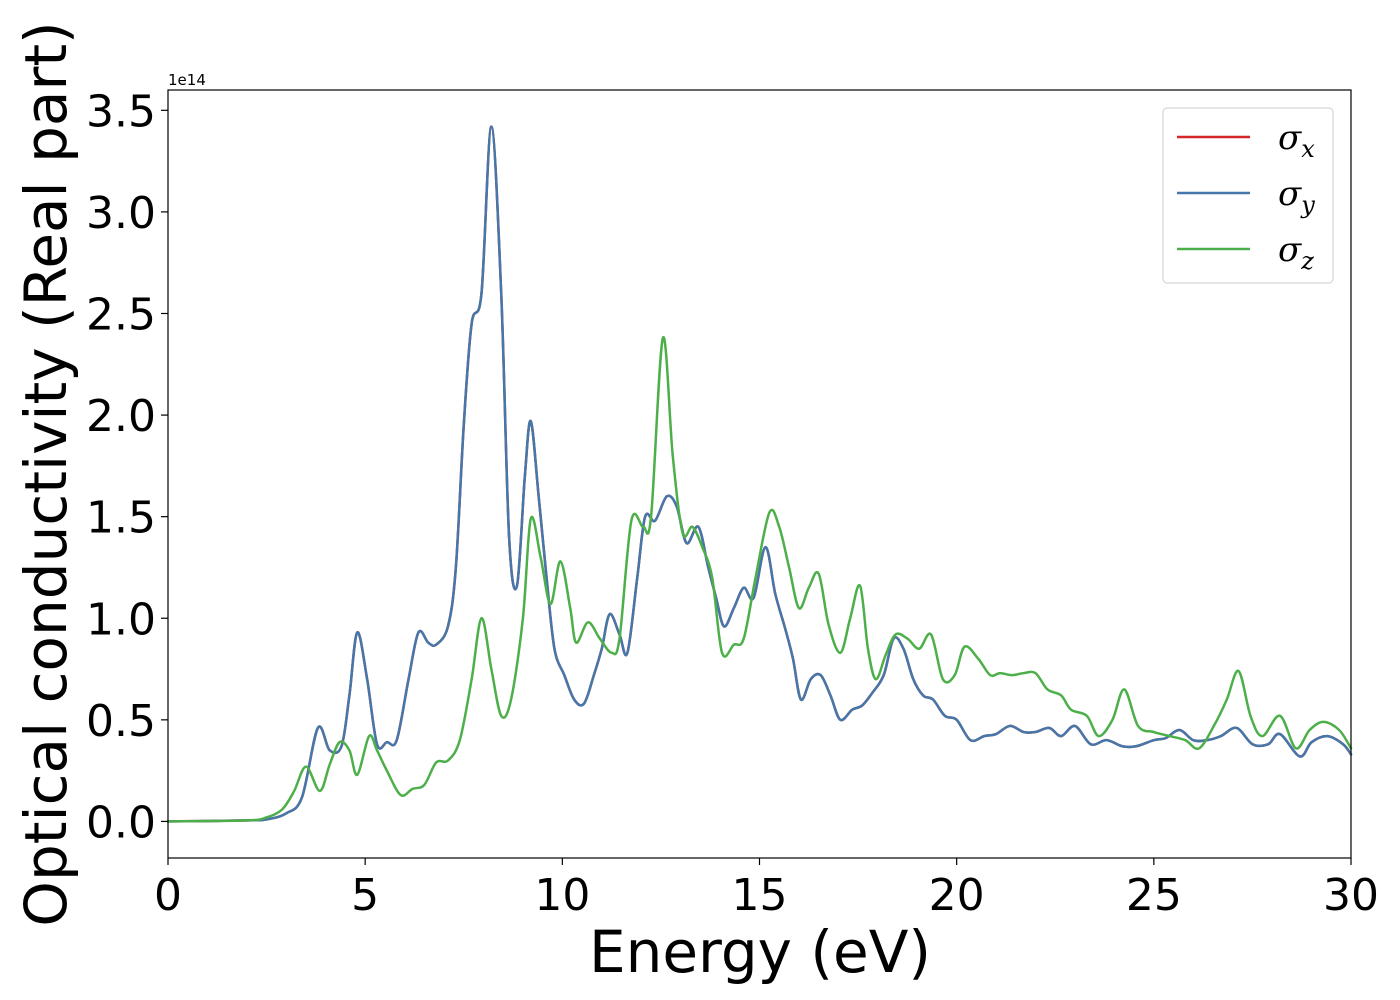 The height and width of the screenshot is (1000, 1400). I want to click on x-tick-label: 30, so click(1351, 895).